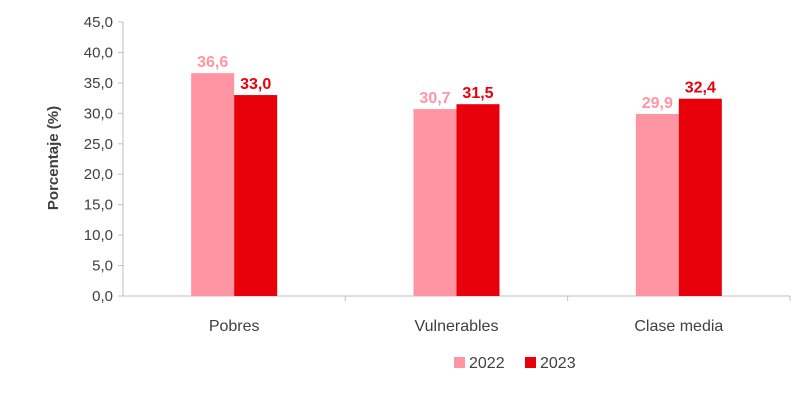 Image resolution: width=808 pixels, height=408 pixels. Describe the element at coordinates (500, 315) in the screenshot. I see `x-axis-labels: Pobres Vulnerables Clase media` at that location.